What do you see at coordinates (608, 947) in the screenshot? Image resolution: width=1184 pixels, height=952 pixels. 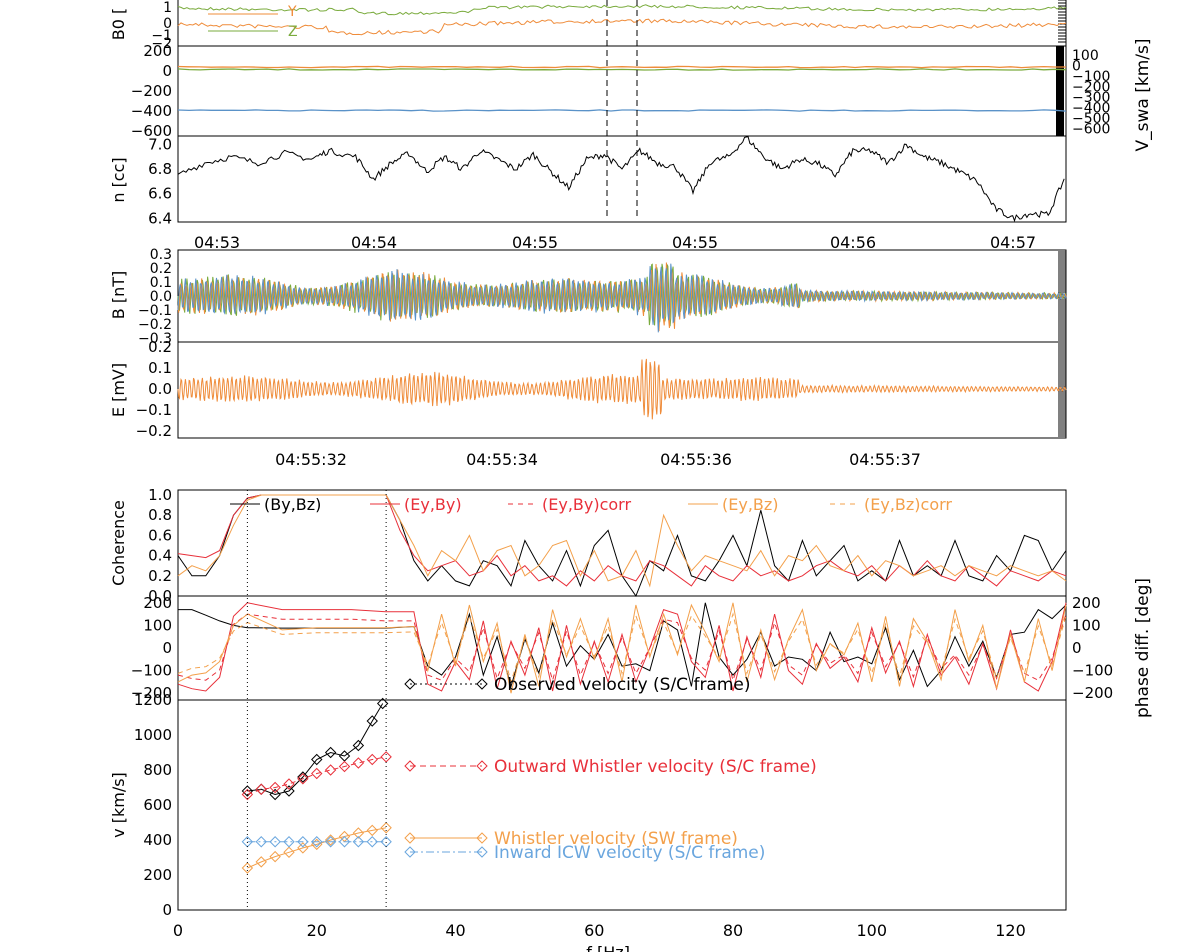 I see `velocity-xlabel: f [Hz]` at bounding box center [608, 947].